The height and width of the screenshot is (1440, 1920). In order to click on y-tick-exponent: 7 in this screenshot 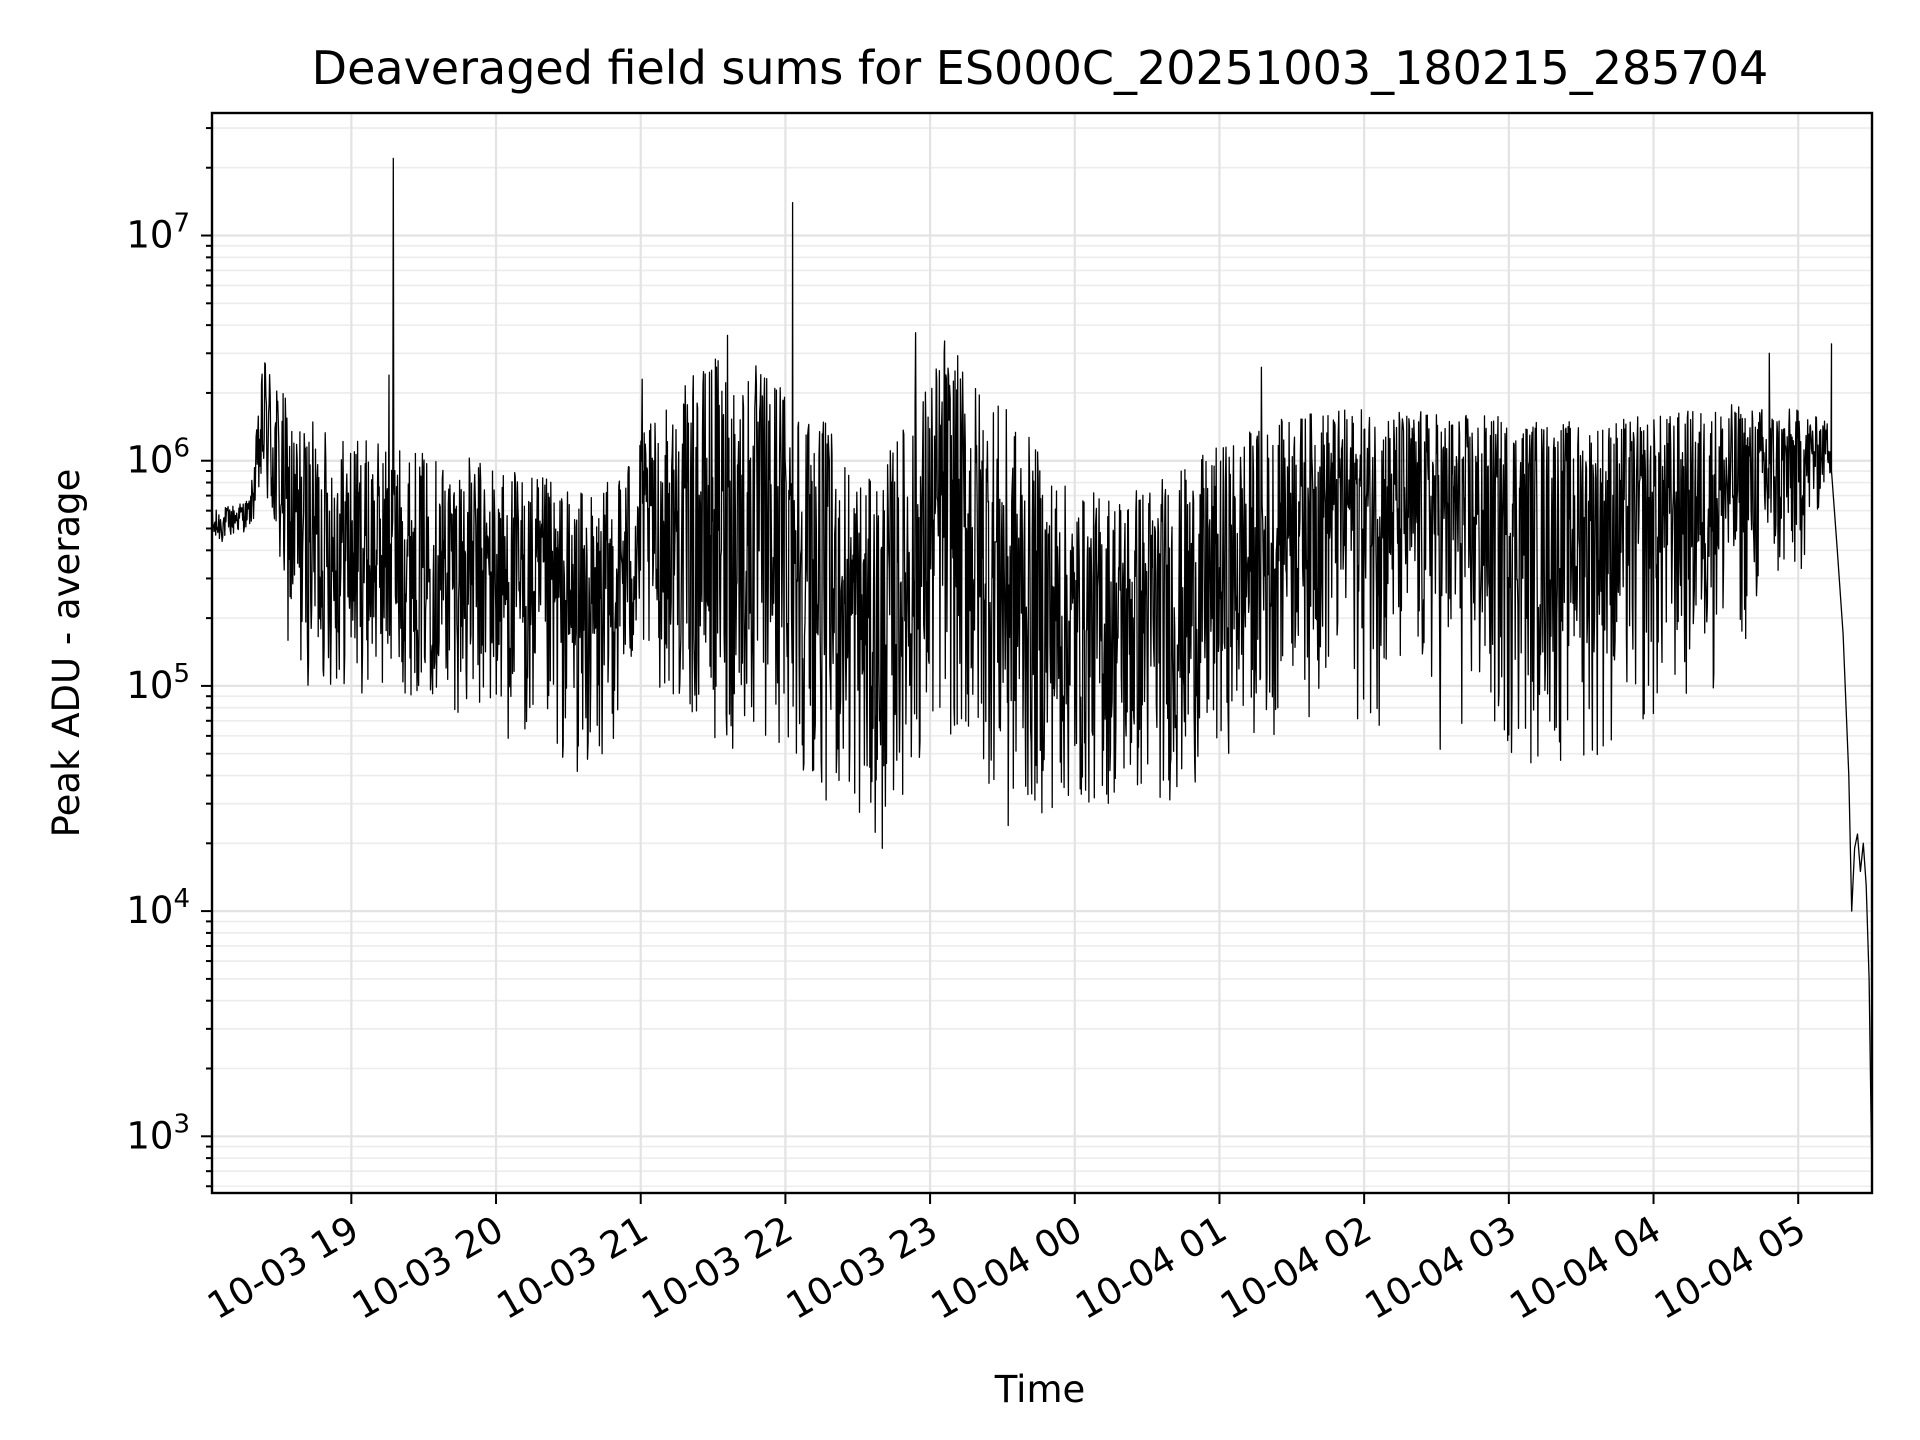, I will do `click(181, 224)`.